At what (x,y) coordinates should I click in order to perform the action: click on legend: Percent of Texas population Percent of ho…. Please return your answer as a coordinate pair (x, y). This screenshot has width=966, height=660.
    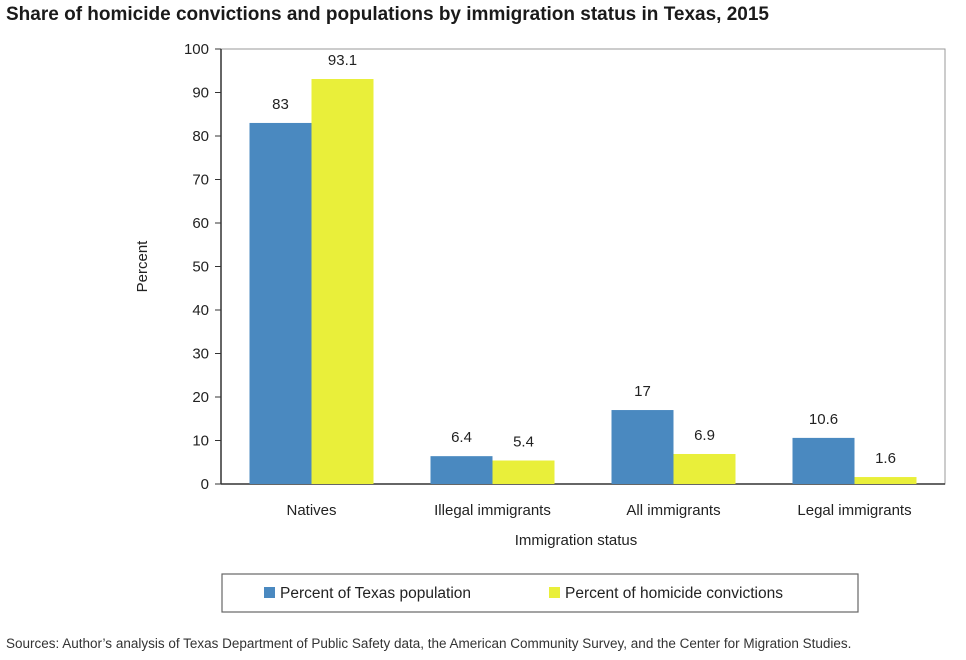
    Looking at the image, I should click on (540, 593).